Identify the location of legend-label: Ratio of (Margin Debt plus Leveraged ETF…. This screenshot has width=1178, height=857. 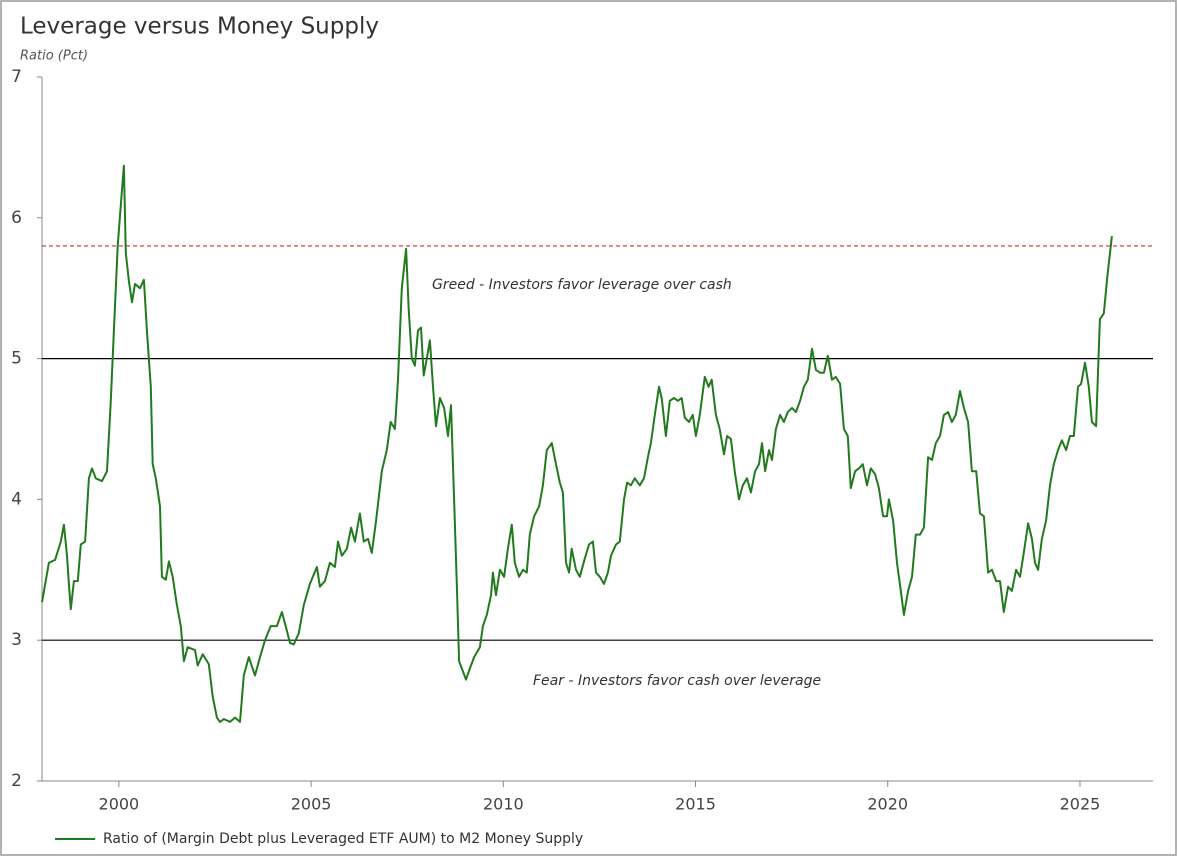
(343, 839).